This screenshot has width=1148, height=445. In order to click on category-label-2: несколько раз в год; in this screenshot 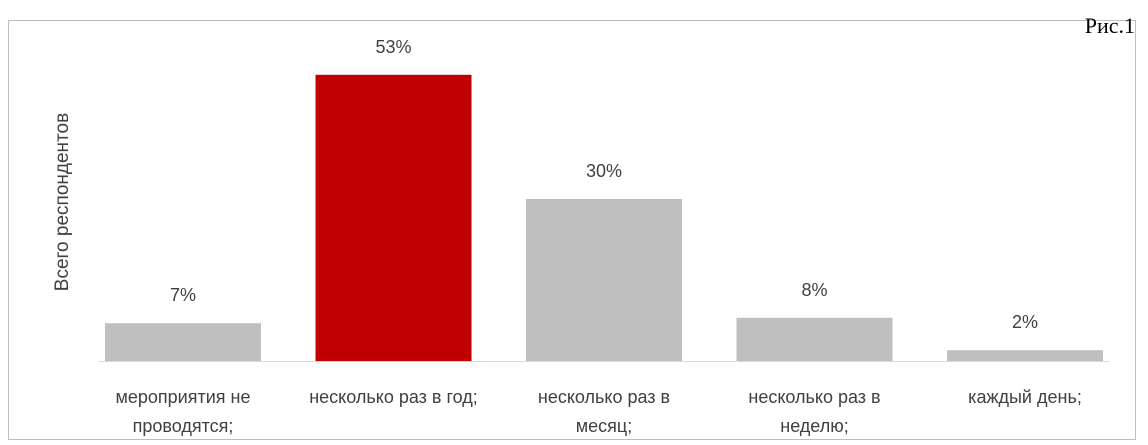, I will do `click(394, 397)`.